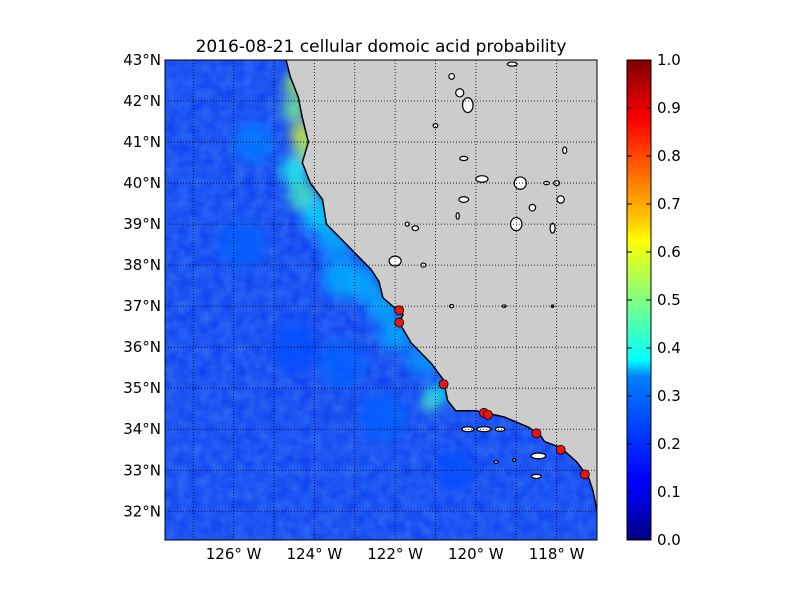  What do you see at coordinates (669, 60) in the screenshot?
I see `colorbar-tick-label: 1.0` at bounding box center [669, 60].